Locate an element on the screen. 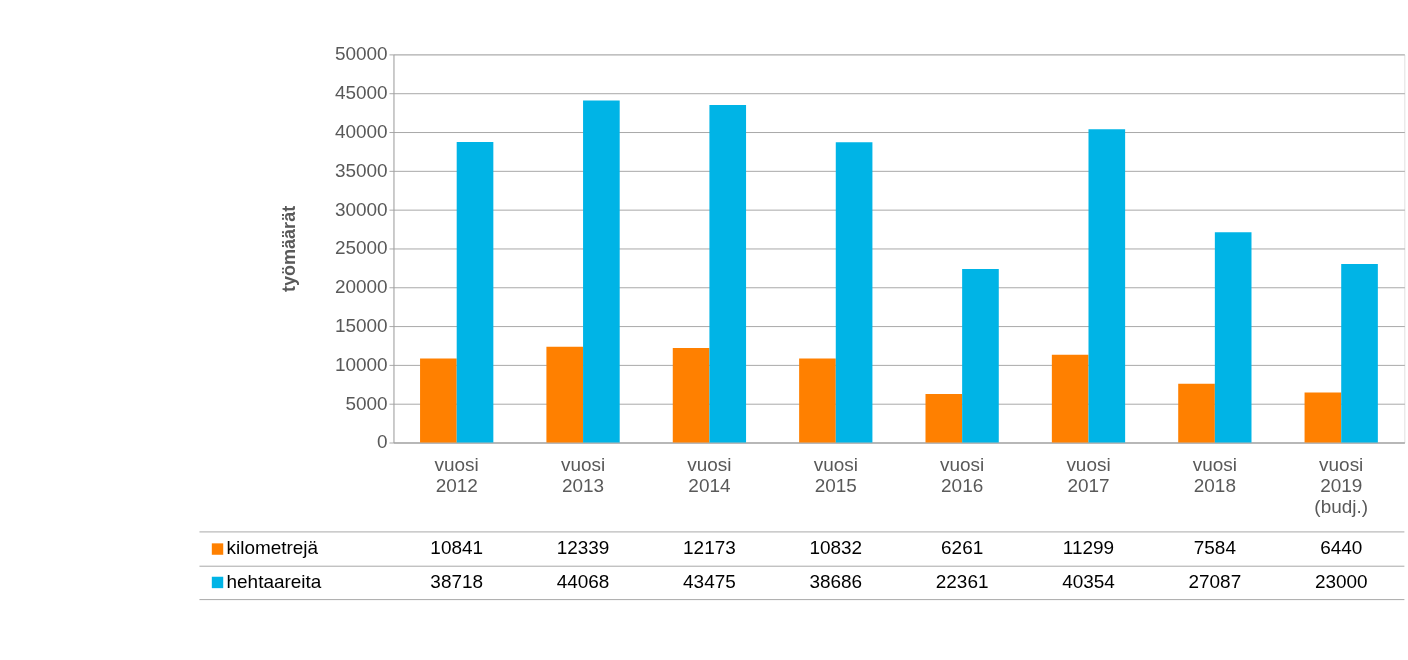  y-tick-label: 50000 is located at coordinates (361, 54).